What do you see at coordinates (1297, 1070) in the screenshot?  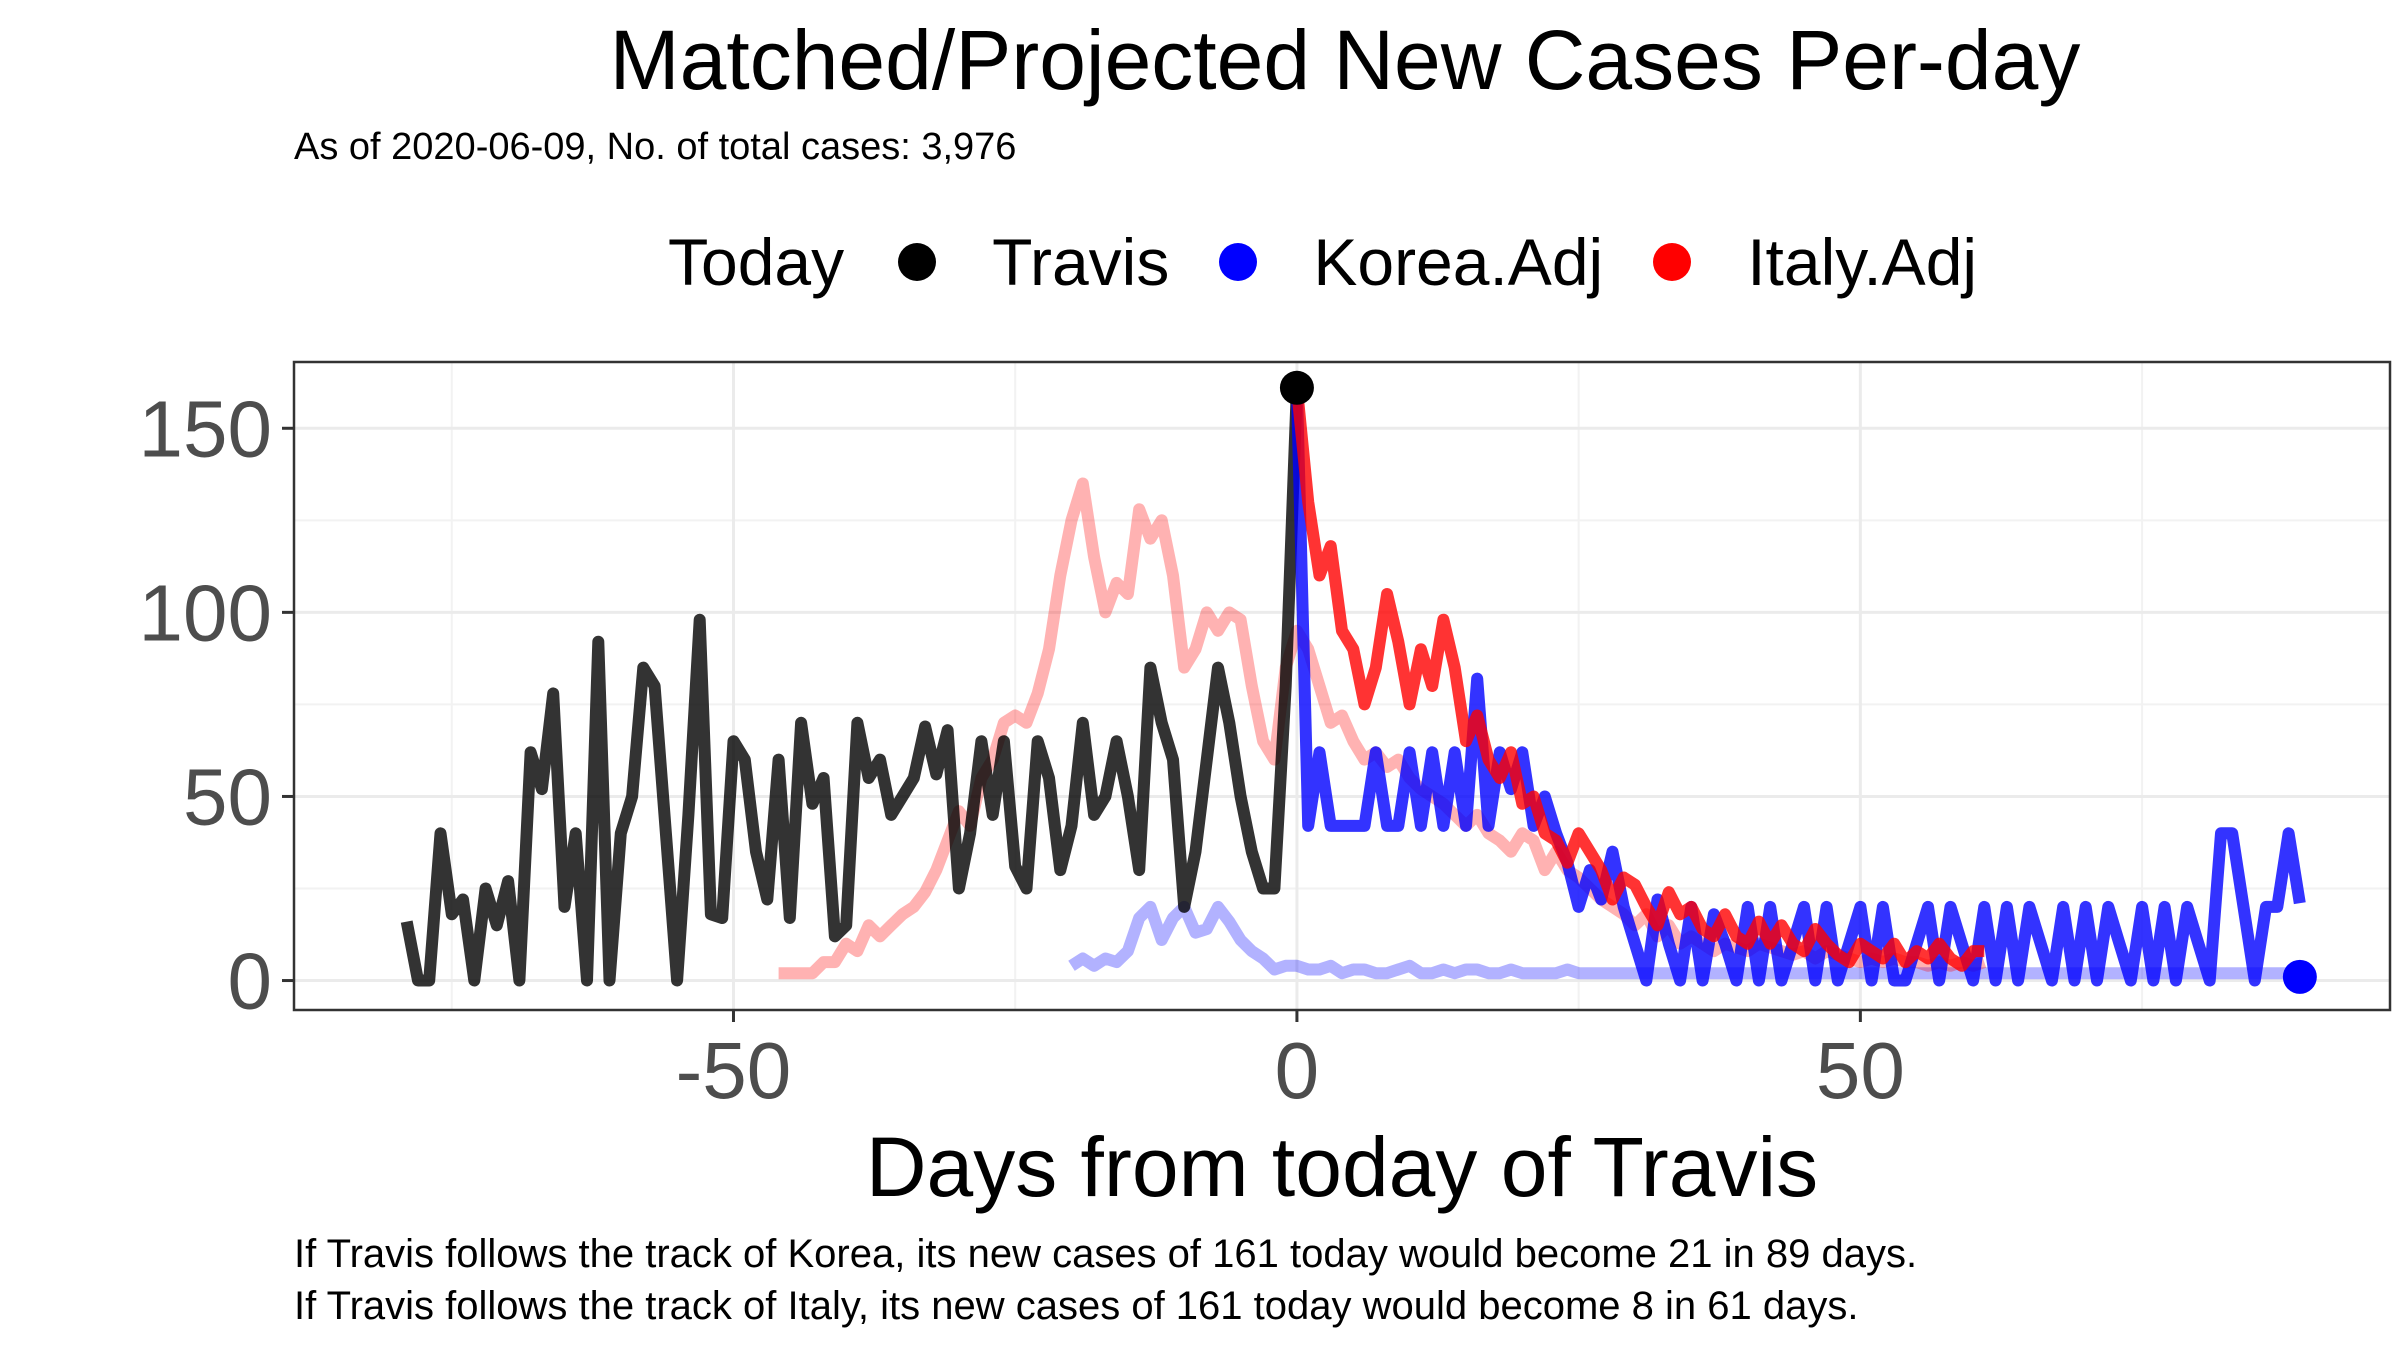 I see `x-tick-label: 0` at bounding box center [1297, 1070].